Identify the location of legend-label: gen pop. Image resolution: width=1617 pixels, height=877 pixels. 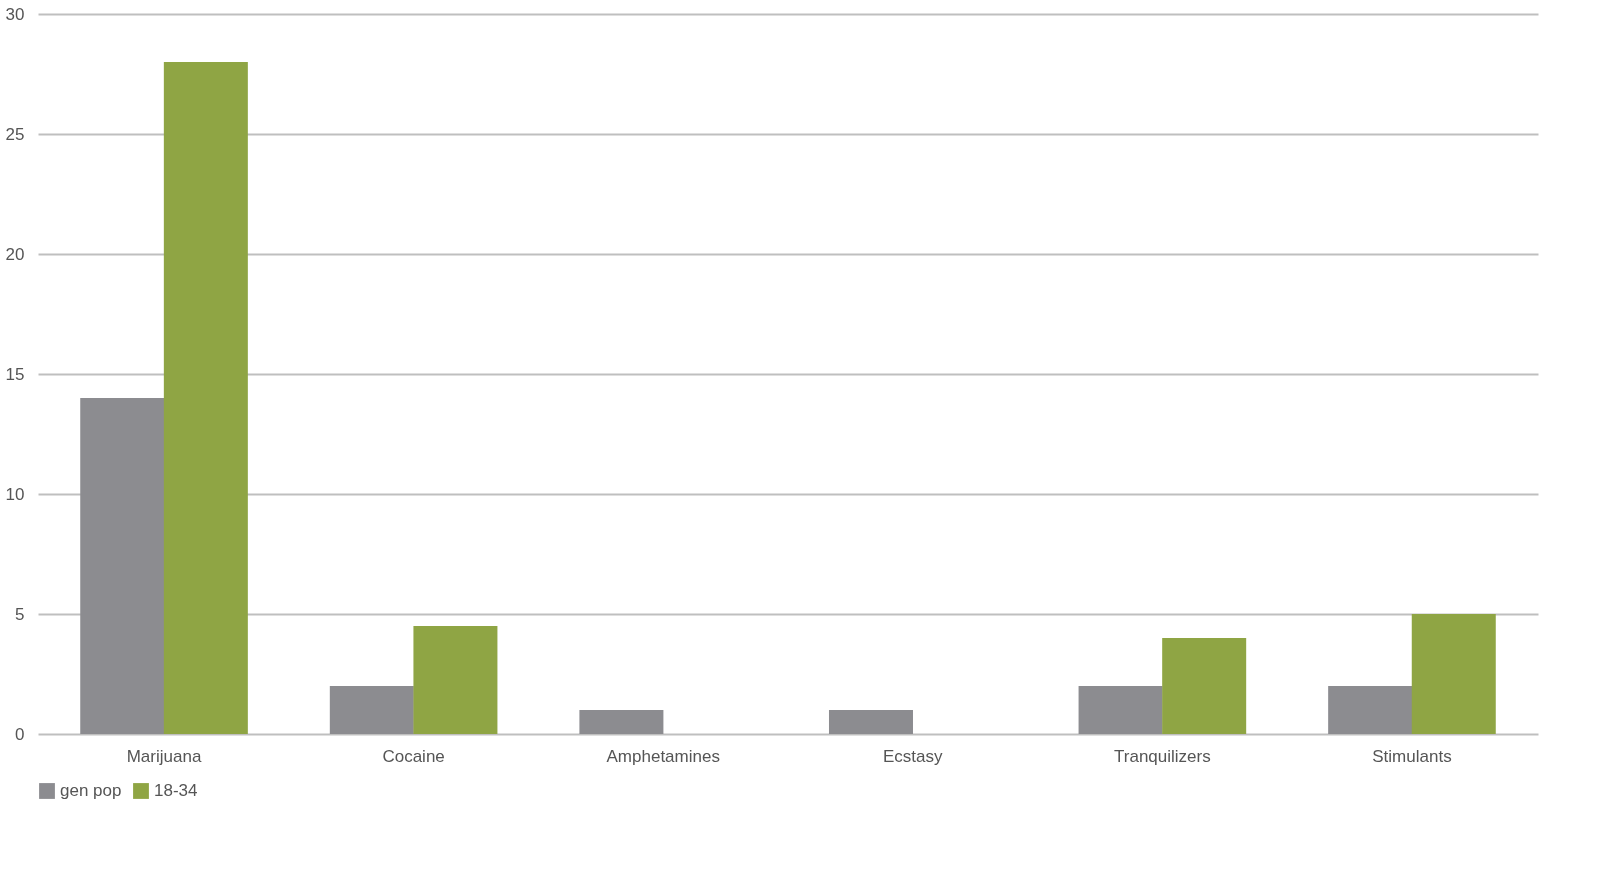
(91, 790).